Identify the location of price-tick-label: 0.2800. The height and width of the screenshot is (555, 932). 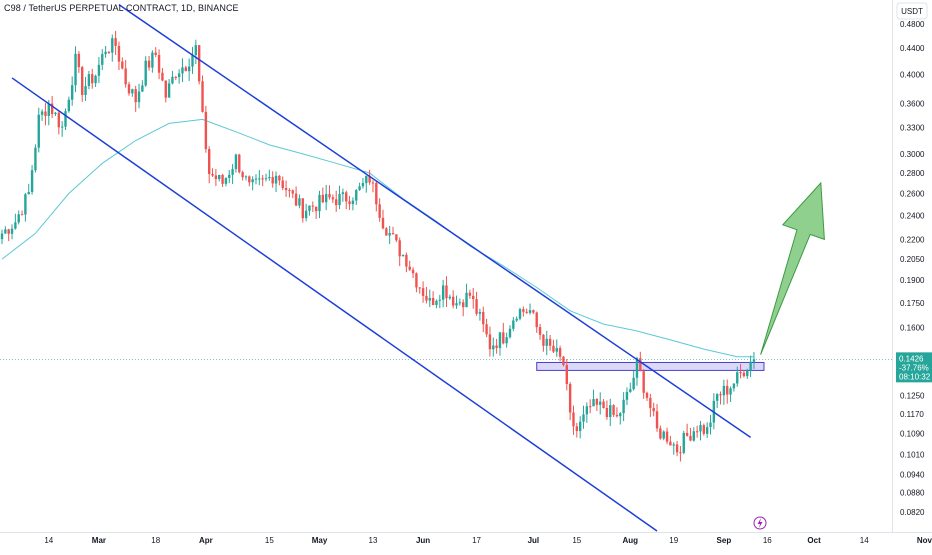
(912, 173).